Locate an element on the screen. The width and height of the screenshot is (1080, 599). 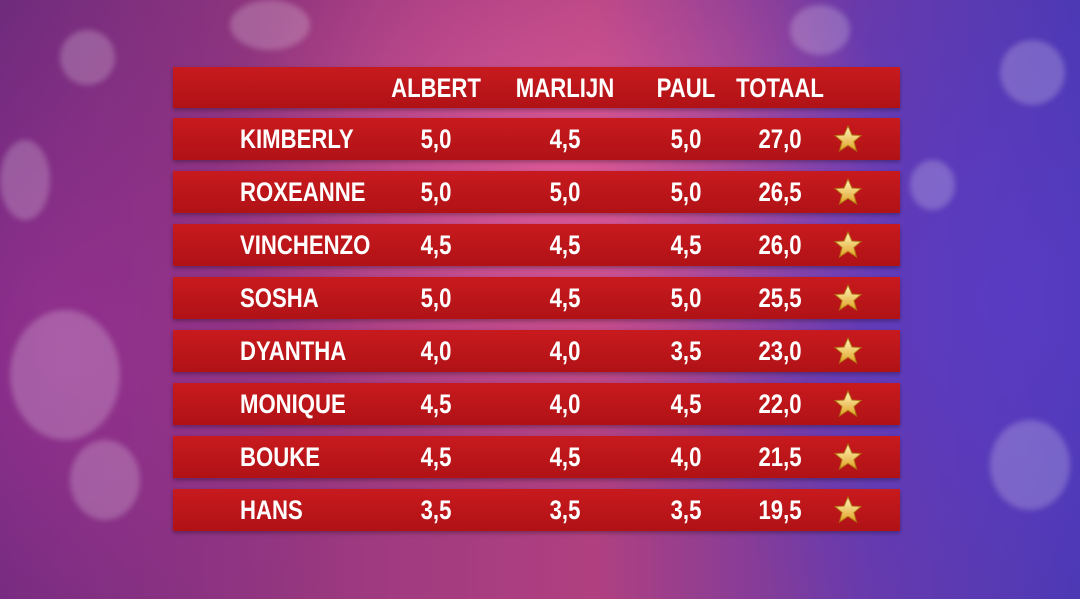
total-score: 21,5 is located at coordinates (780, 457).